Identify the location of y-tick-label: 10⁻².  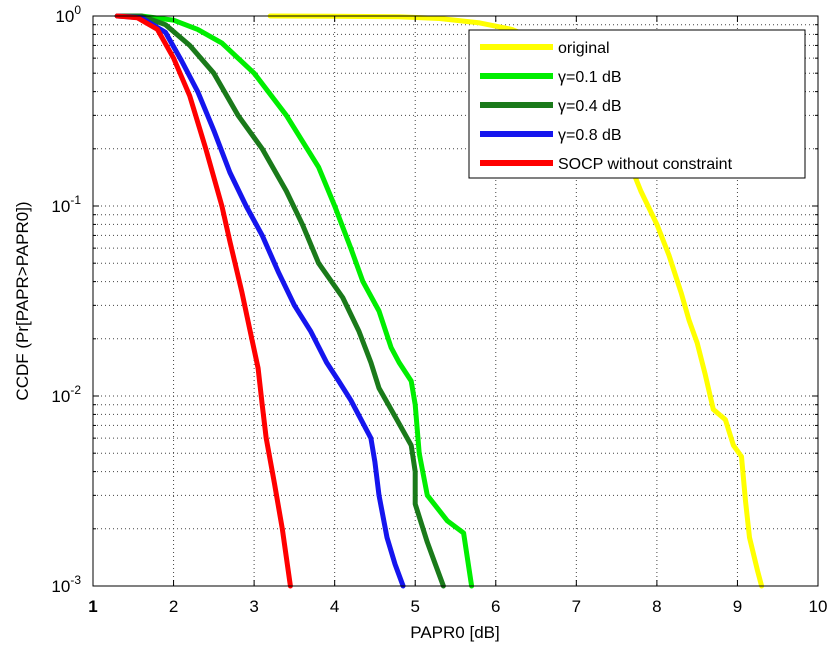
(66, 394).